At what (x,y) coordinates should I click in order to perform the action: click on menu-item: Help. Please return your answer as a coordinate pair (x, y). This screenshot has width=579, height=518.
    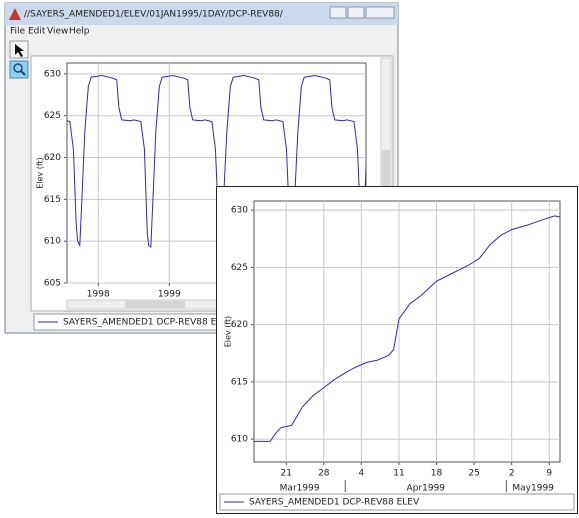
    Looking at the image, I should click on (79, 32).